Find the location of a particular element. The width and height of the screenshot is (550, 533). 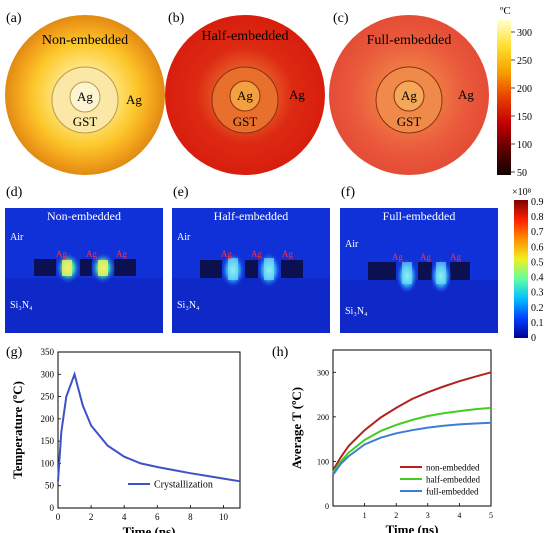

x-tick-label: 8 is located at coordinates (190, 517).